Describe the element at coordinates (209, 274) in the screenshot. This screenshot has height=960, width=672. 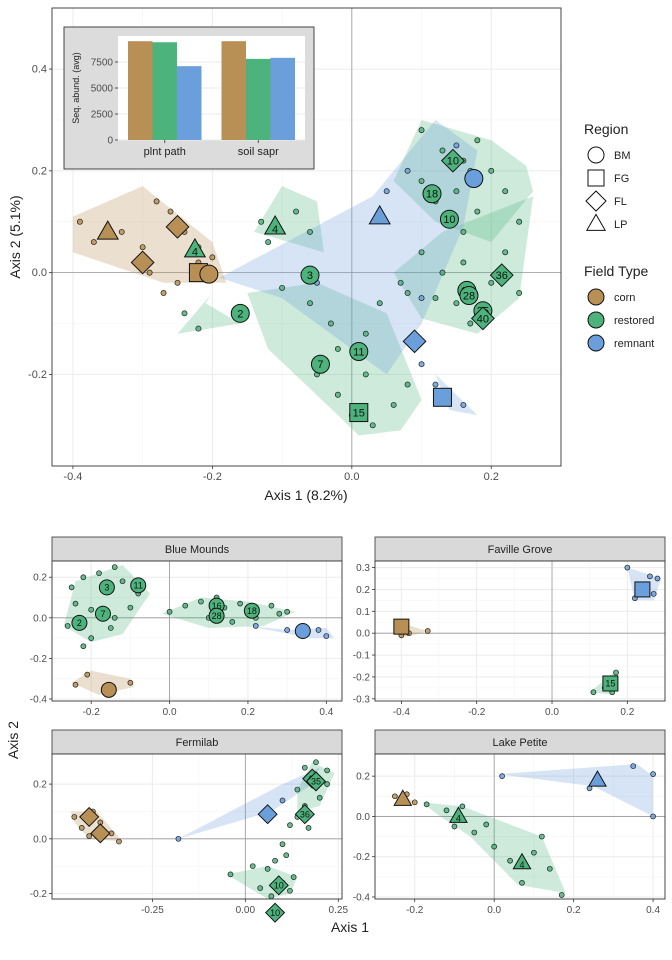
I see `centroid-corn-circle` at that location.